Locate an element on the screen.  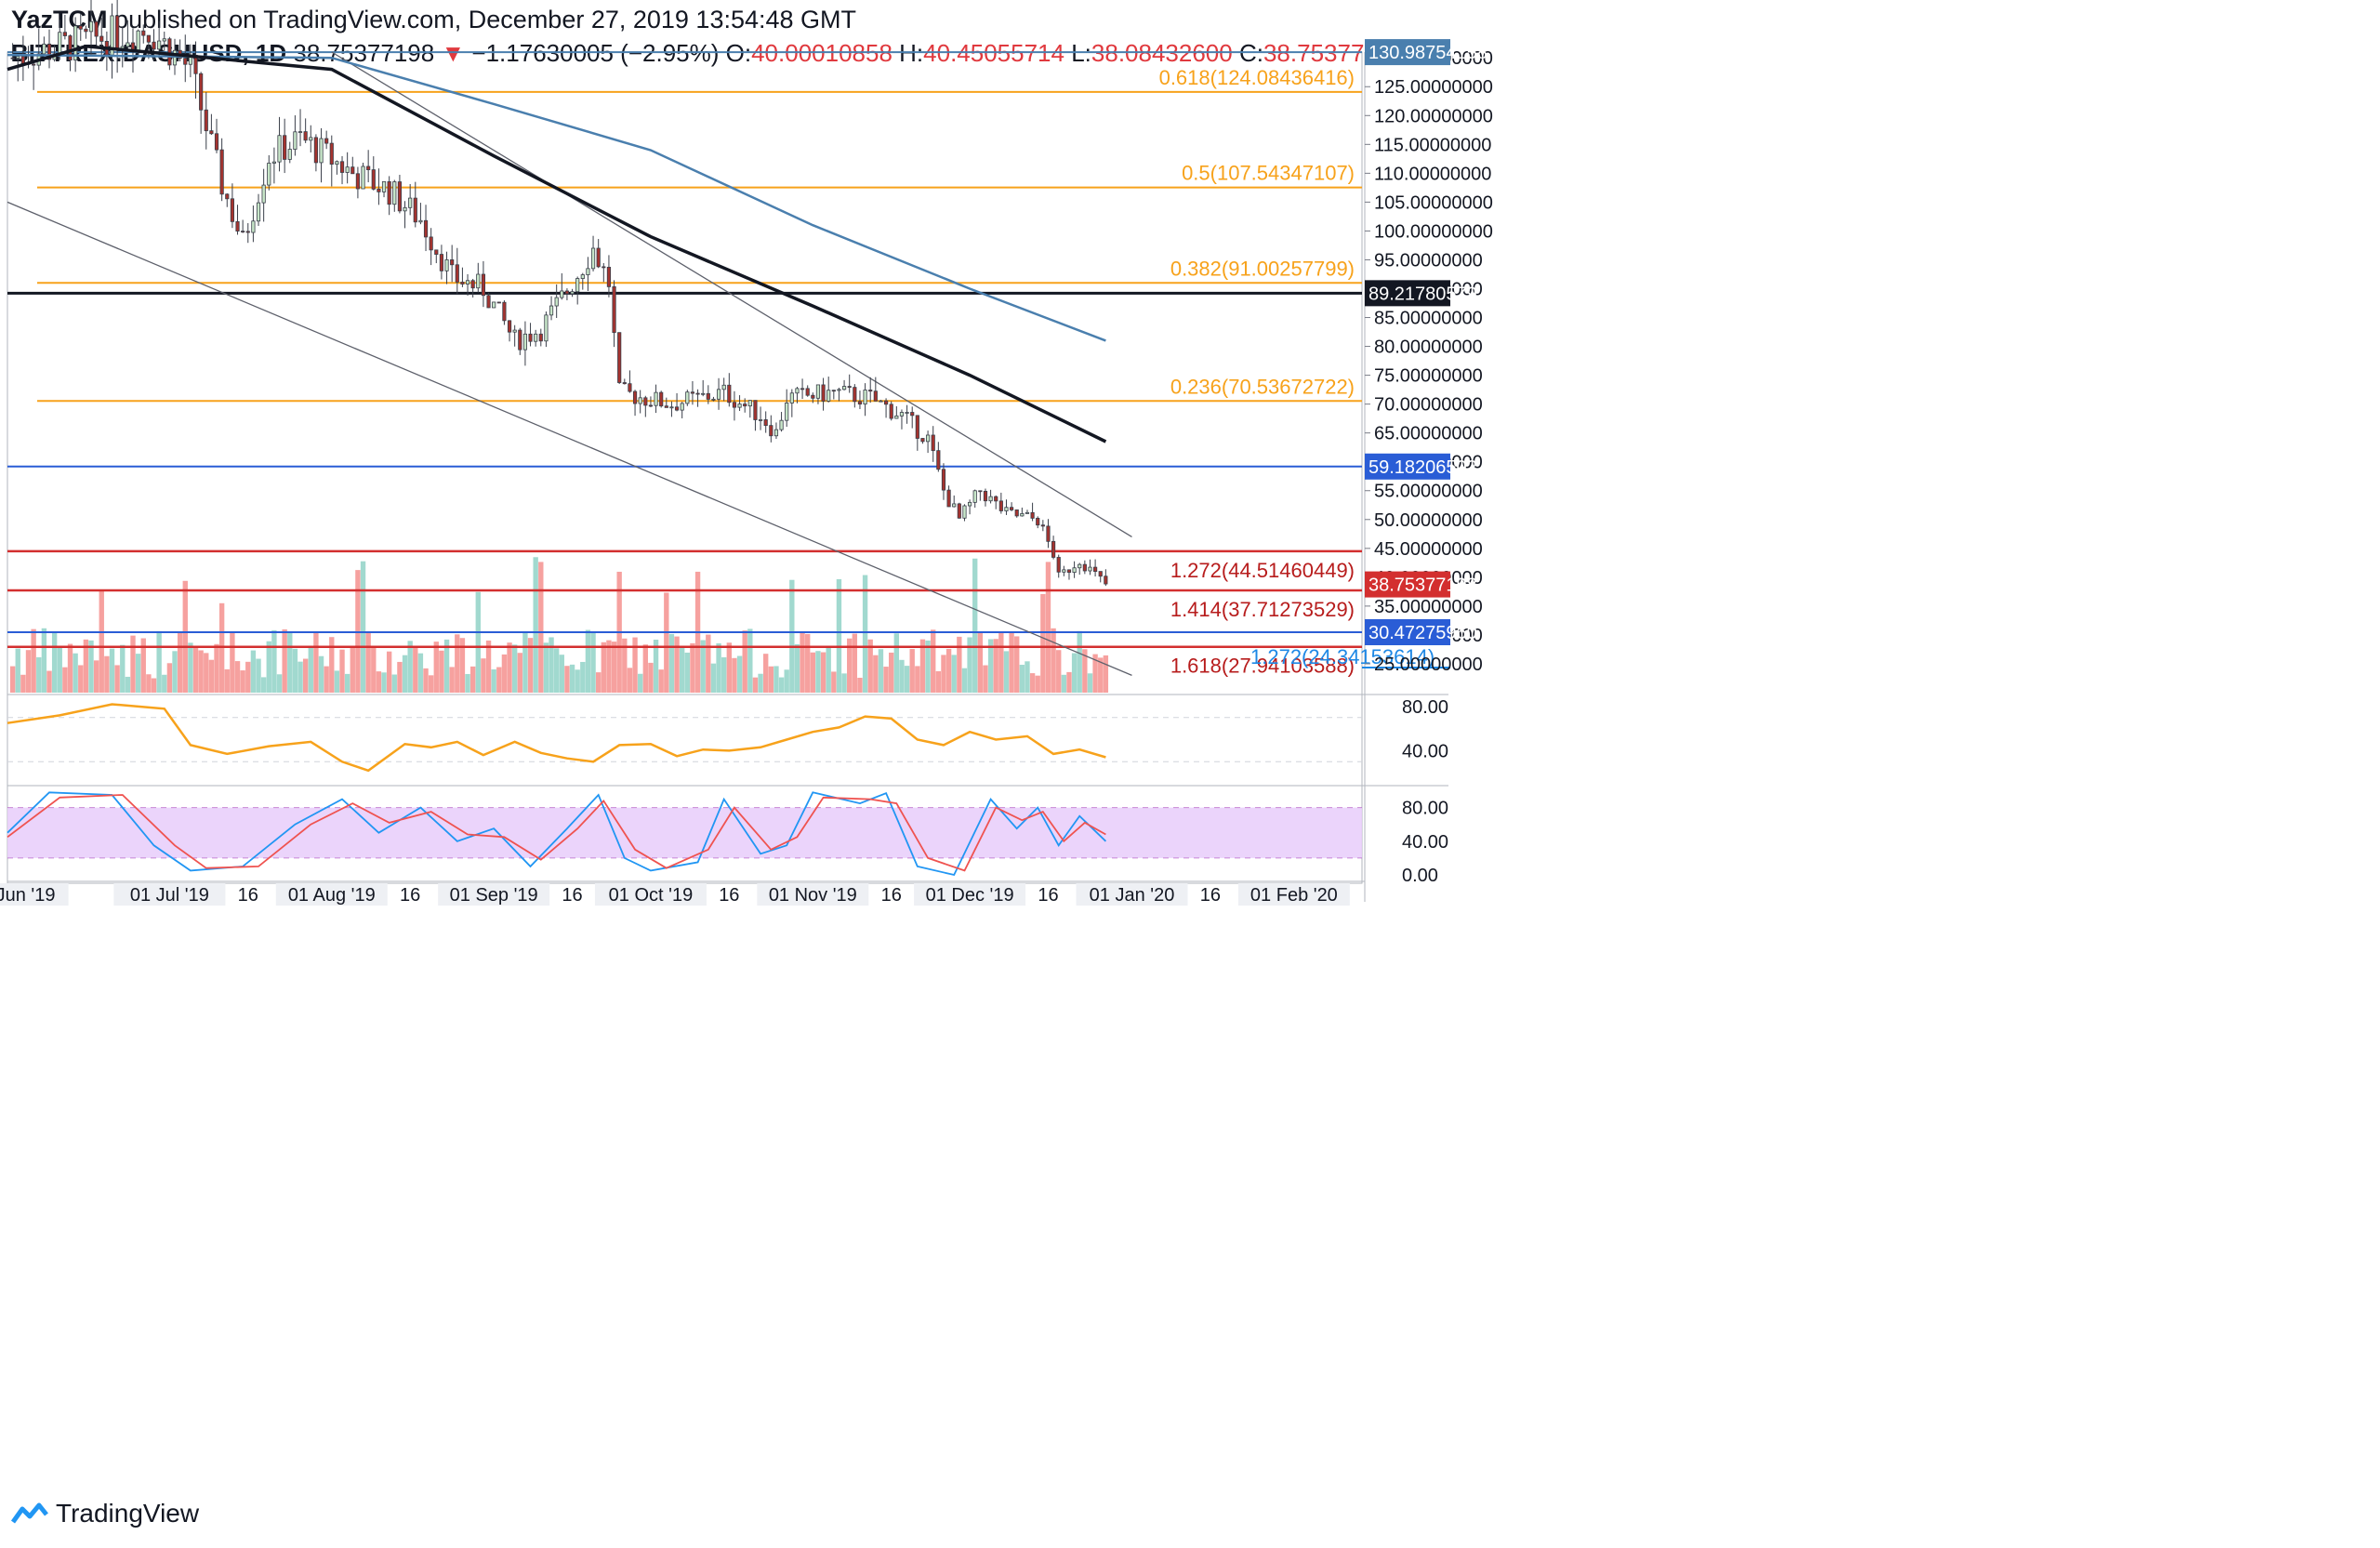
price-tick-label: 45.00000000 is located at coordinates (1428, 549).